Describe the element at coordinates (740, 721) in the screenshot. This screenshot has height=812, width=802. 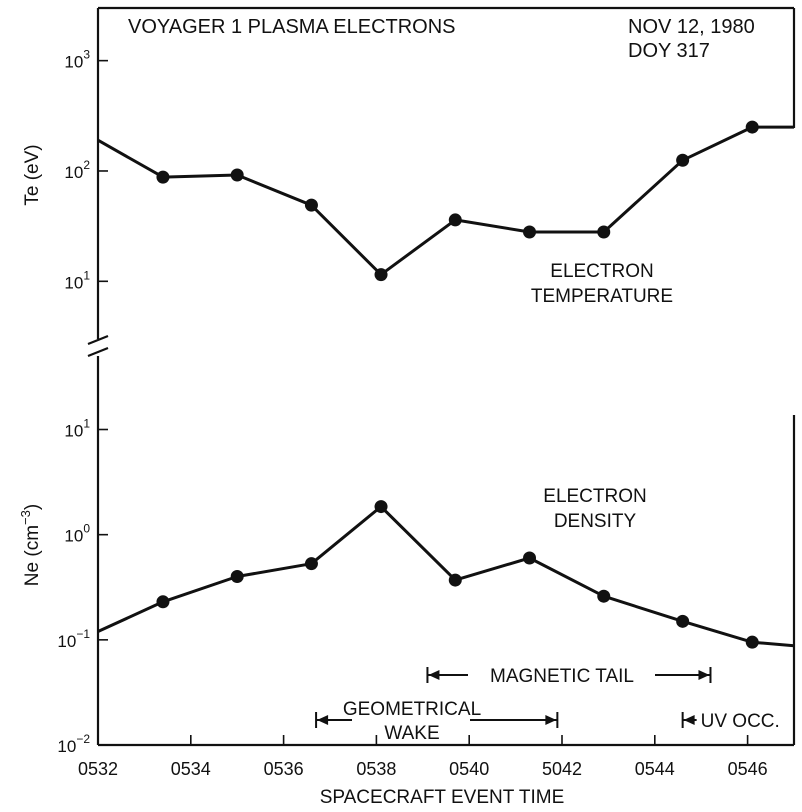
I see `uv-occultation-label: UV OCC.` at that location.